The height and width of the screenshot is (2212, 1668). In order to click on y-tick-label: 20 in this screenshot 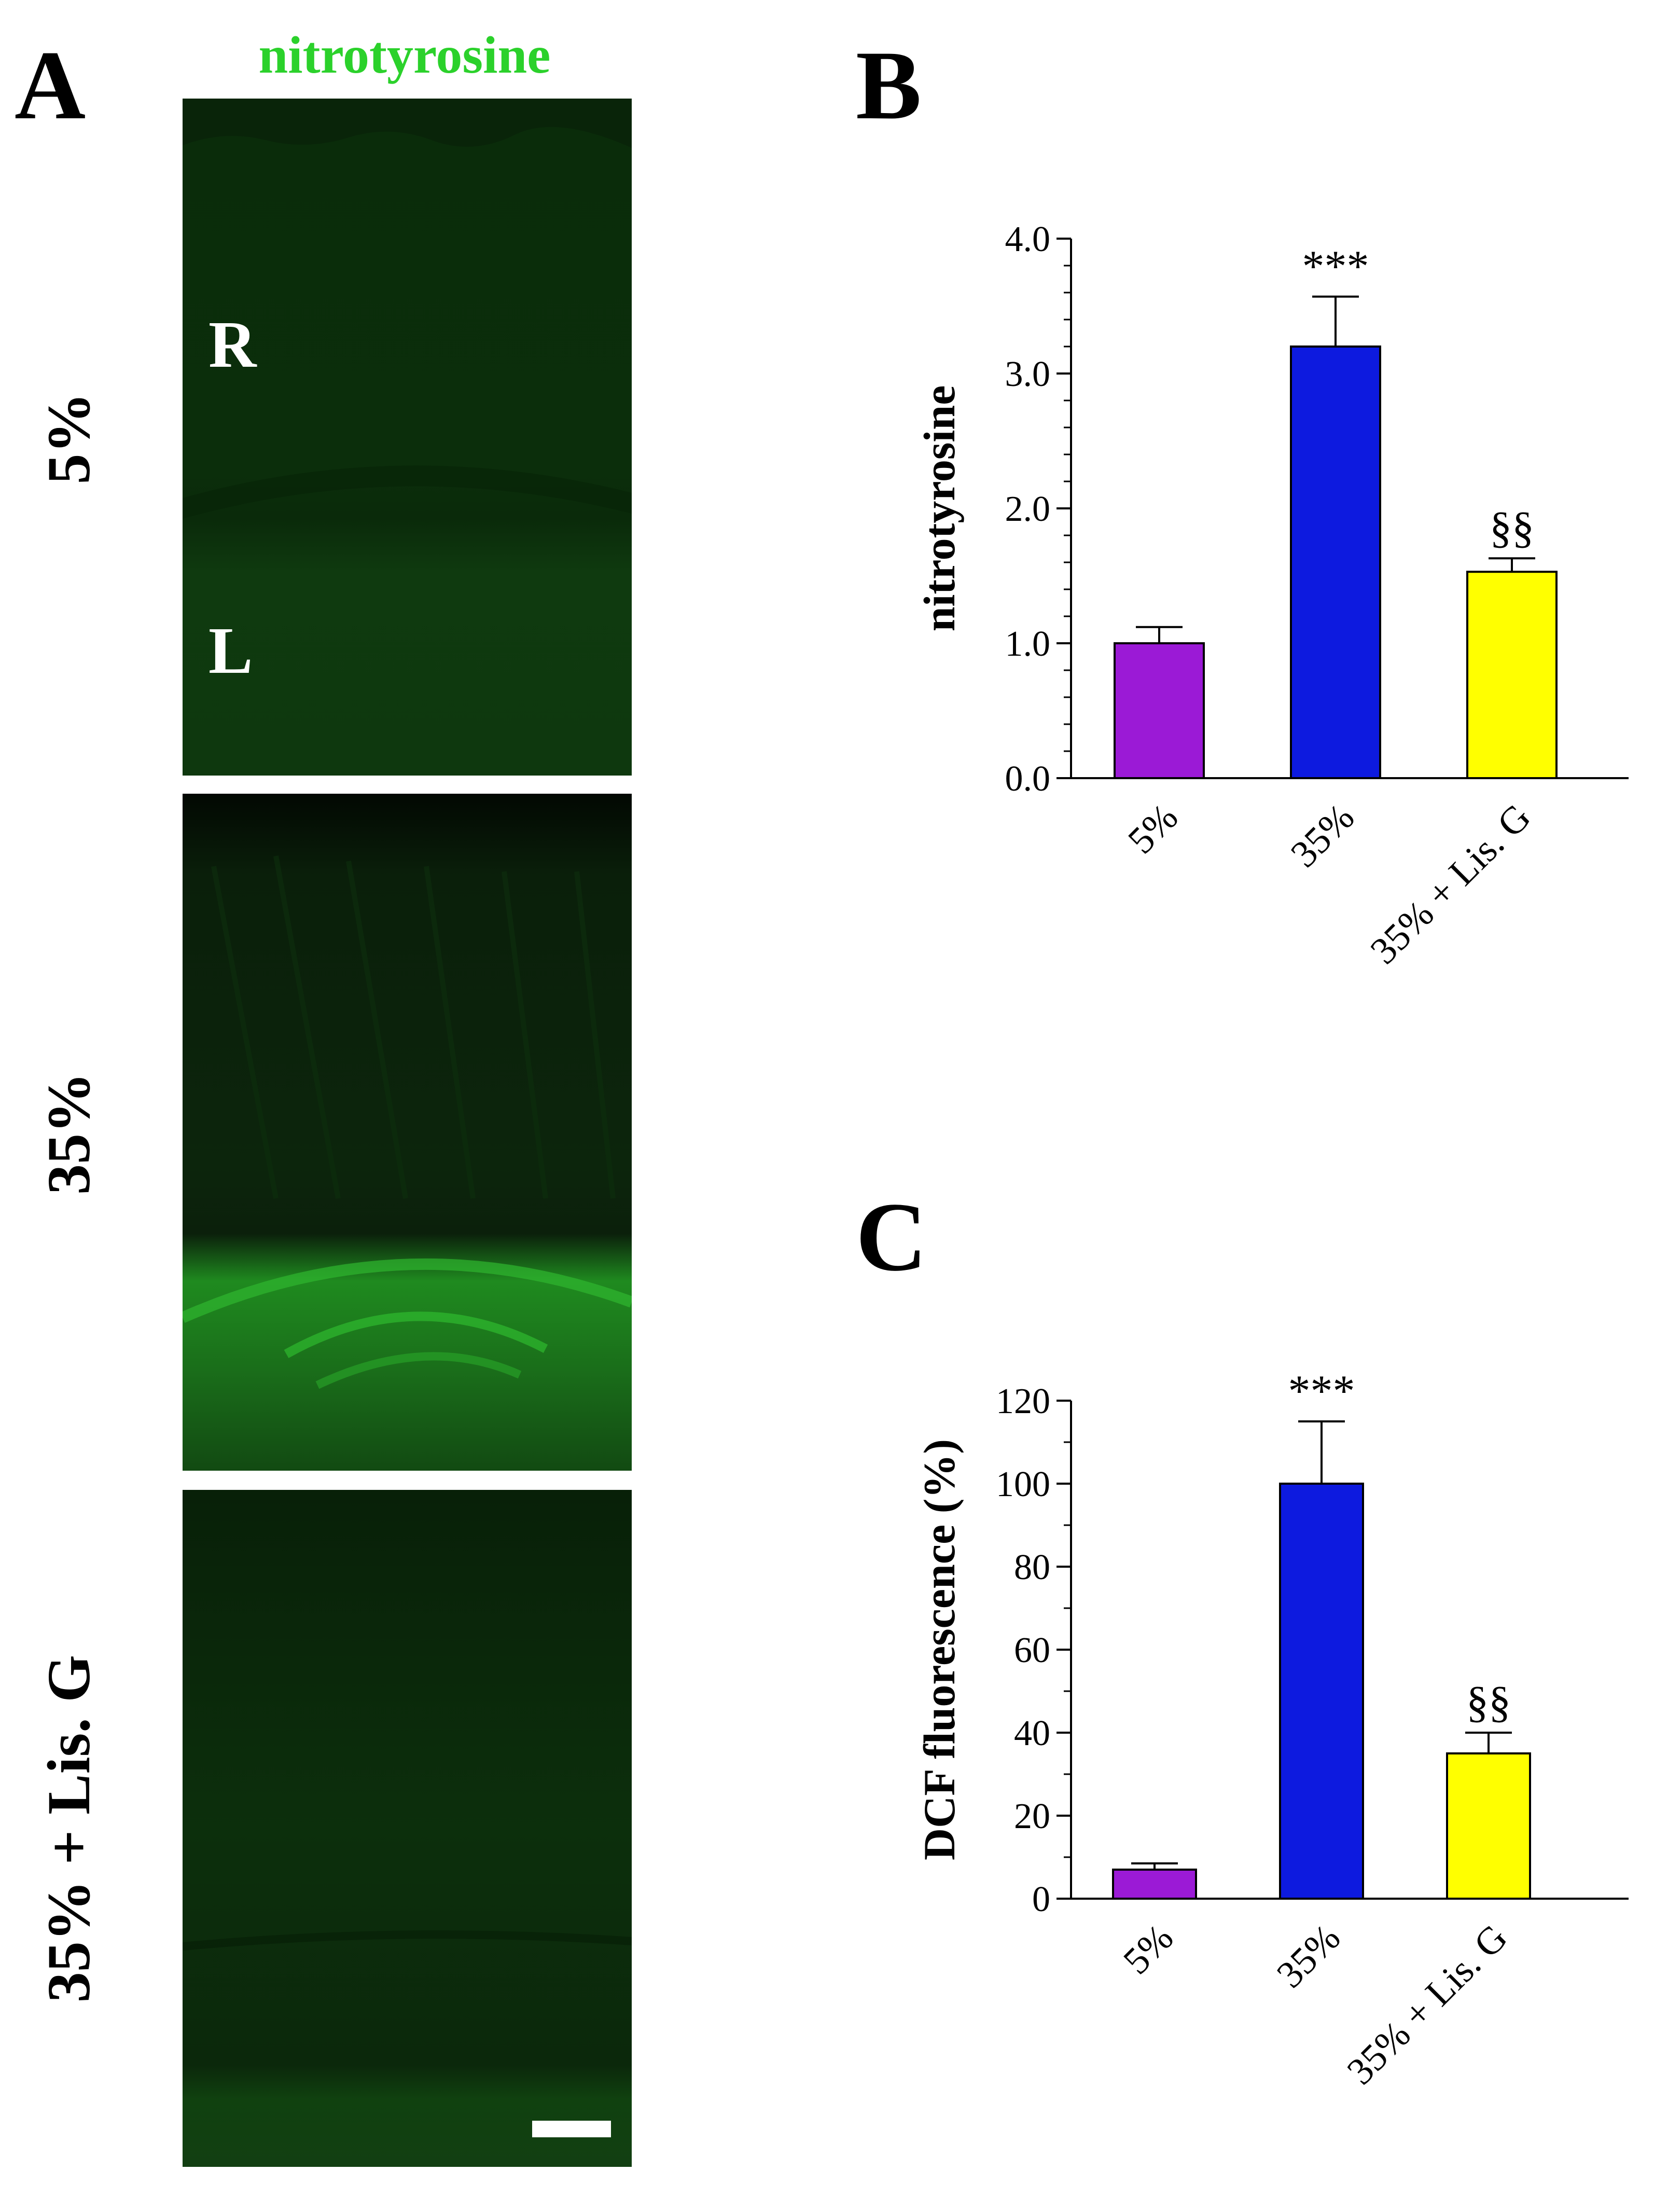, I will do `click(1032, 1816)`.